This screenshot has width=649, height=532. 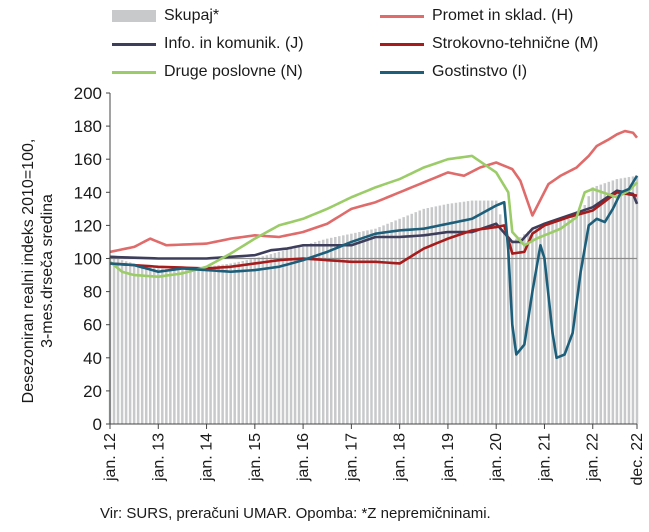 I want to click on legend-item-strokovno: Strokovno-tehnične (M), so click(x=489, y=44).